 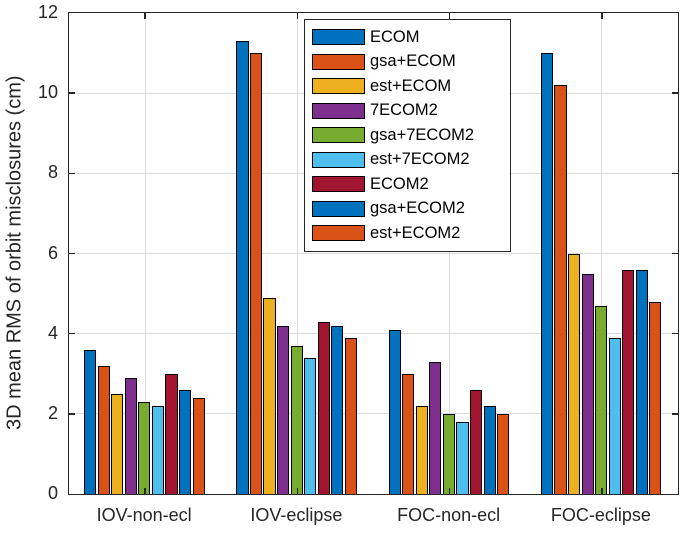 What do you see at coordinates (574, 373) in the screenshot?
I see `bar-est+ECOM-FOC-eclipse` at bounding box center [574, 373].